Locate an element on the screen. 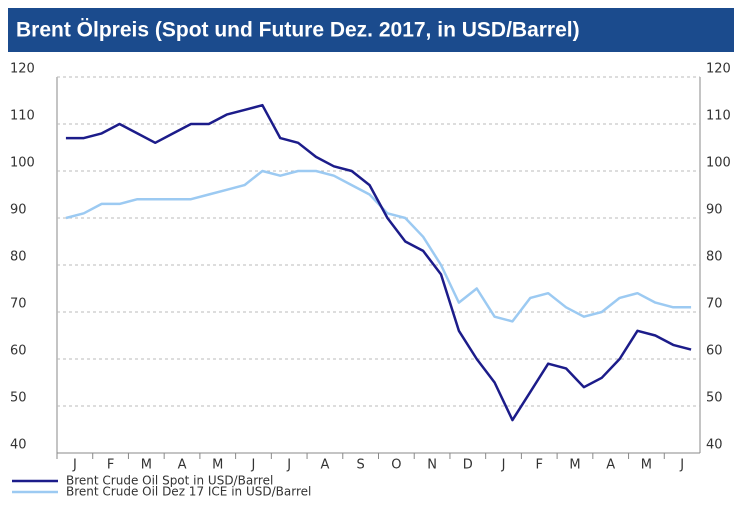 Image resolution: width=741 pixels, height=506 pixels. x-tick-label: N is located at coordinates (432, 465).